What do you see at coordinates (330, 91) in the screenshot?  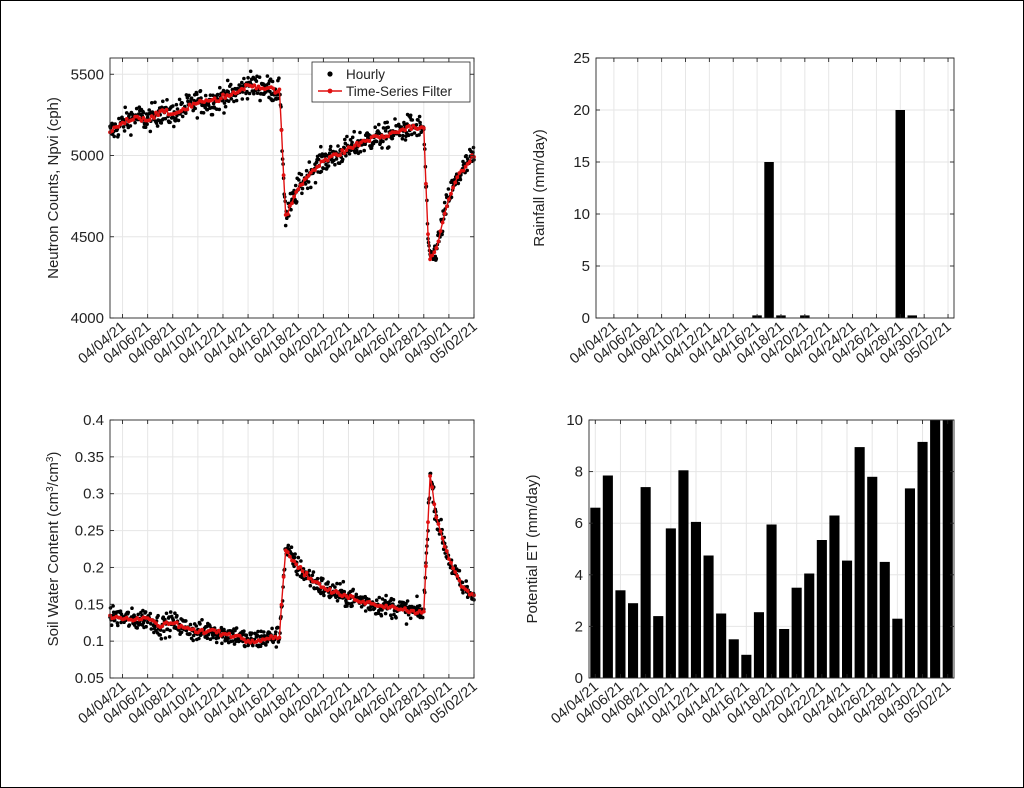 I see `legend-marker-filter` at bounding box center [330, 91].